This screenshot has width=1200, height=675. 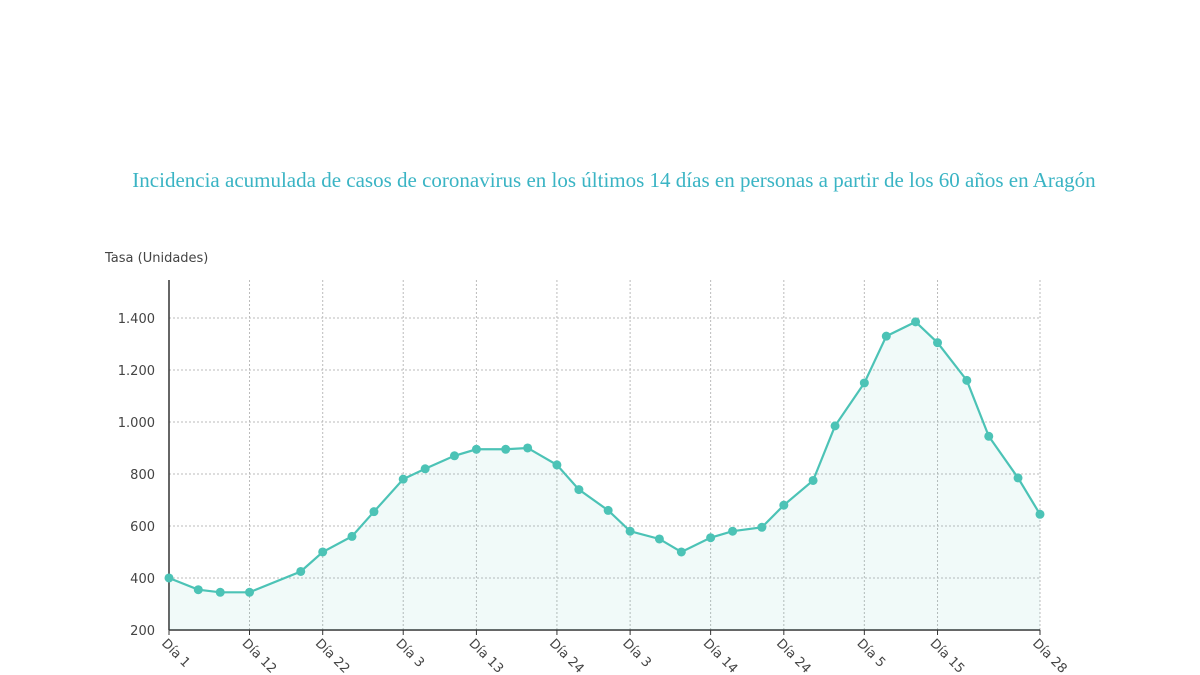 I want to click on x-tick-label: Día 28, so click(x=1049, y=655).